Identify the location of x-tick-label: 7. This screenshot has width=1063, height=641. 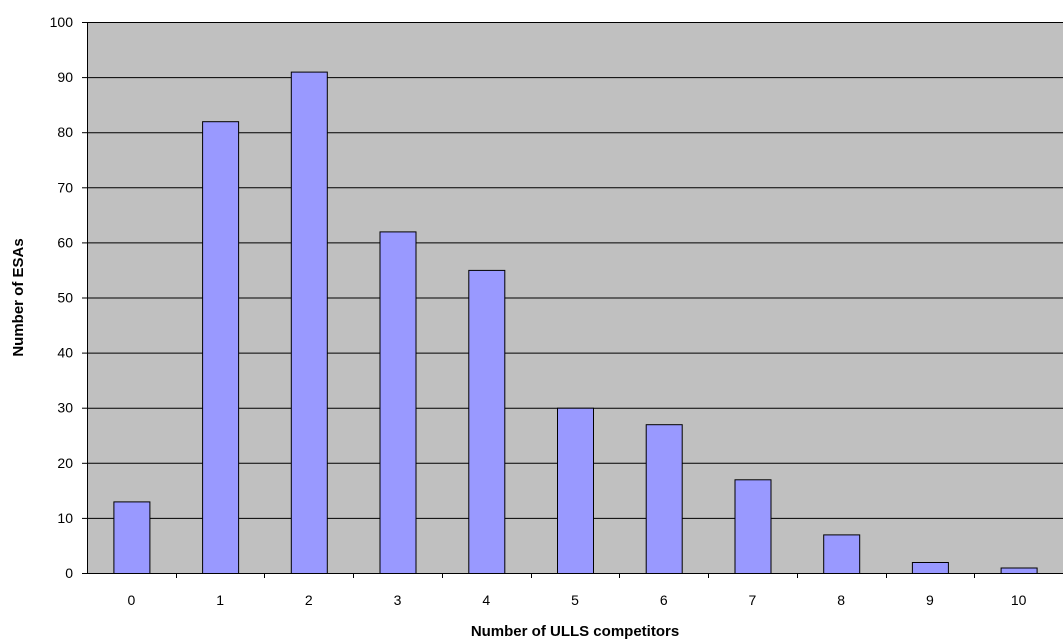
(753, 600).